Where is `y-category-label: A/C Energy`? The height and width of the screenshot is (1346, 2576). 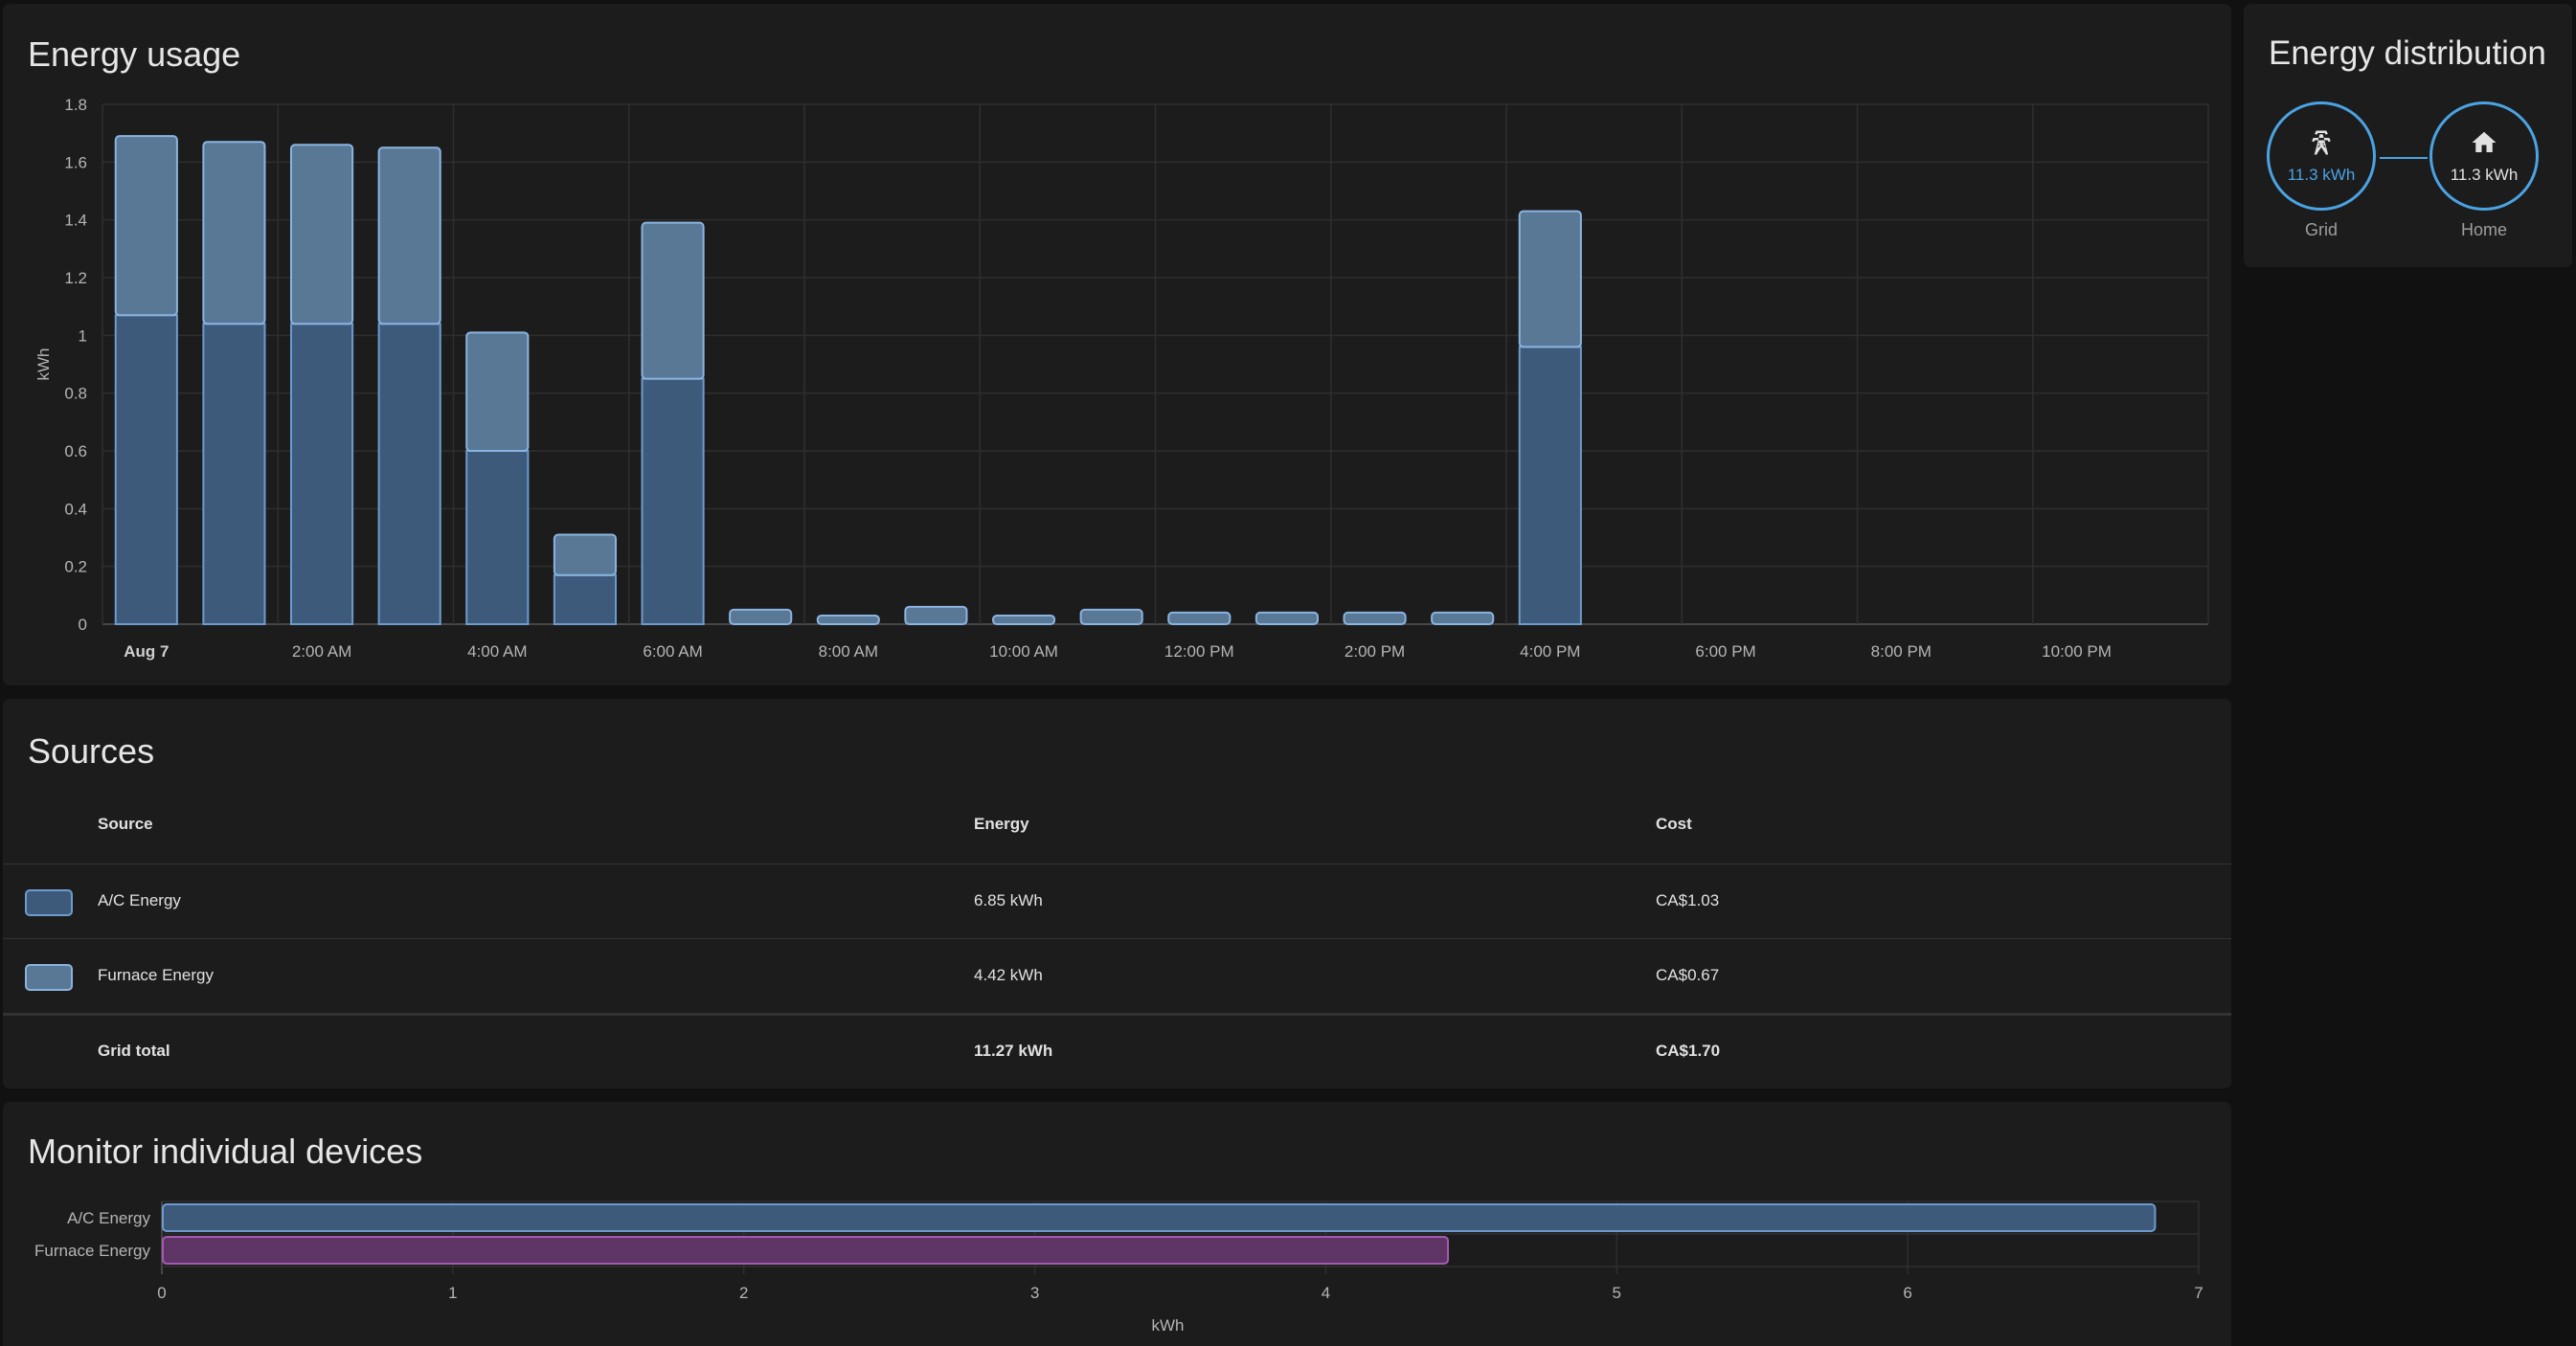 y-category-label: A/C Energy is located at coordinates (108, 1218).